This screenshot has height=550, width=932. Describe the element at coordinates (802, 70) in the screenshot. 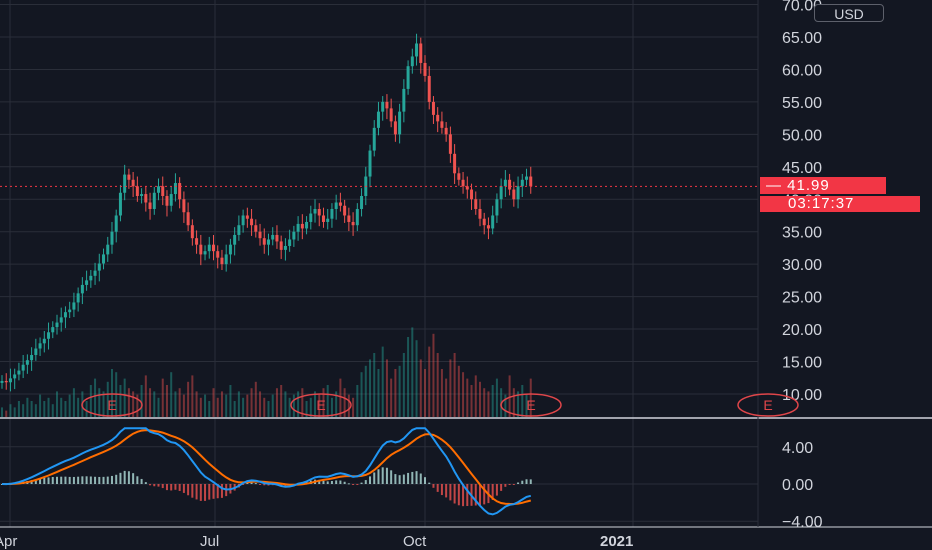

I see `price-tick-label: 60.00` at that location.